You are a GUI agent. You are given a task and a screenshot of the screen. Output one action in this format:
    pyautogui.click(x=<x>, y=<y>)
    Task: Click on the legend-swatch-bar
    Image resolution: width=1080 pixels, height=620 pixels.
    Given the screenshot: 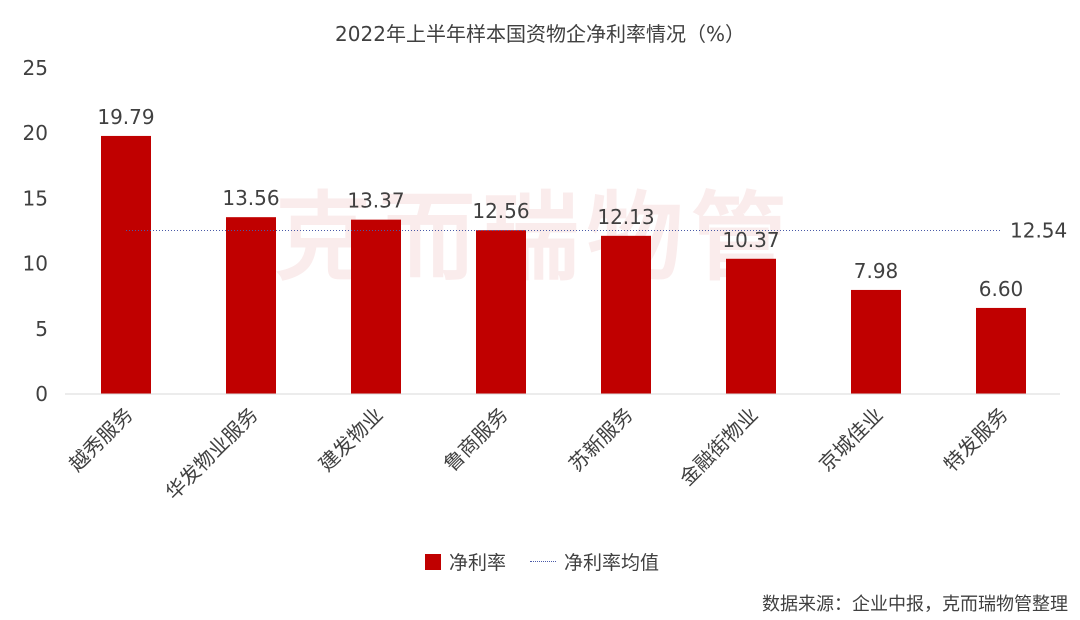 What is the action you would take?
    pyautogui.click(x=433, y=561)
    